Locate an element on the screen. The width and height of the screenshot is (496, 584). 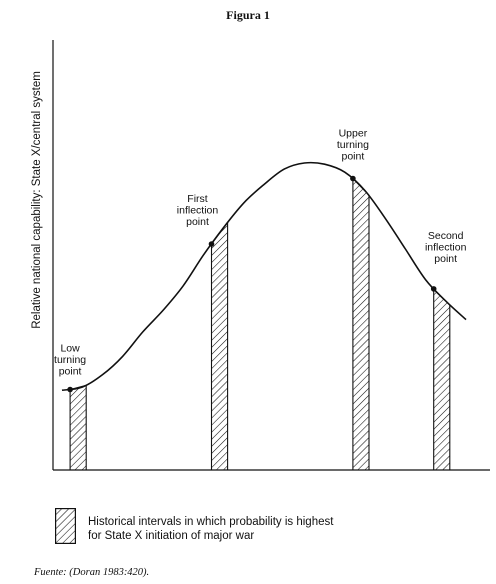
point-label-1: Low turning point is located at coordinates (70, 360).